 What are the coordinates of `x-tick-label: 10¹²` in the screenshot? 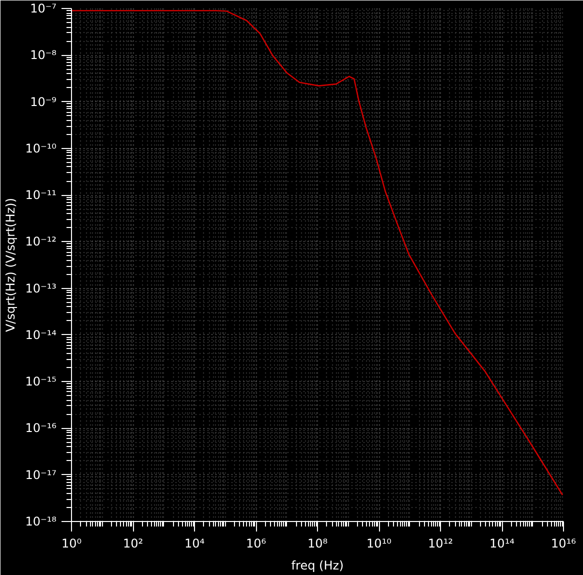 It's located at (441, 543).